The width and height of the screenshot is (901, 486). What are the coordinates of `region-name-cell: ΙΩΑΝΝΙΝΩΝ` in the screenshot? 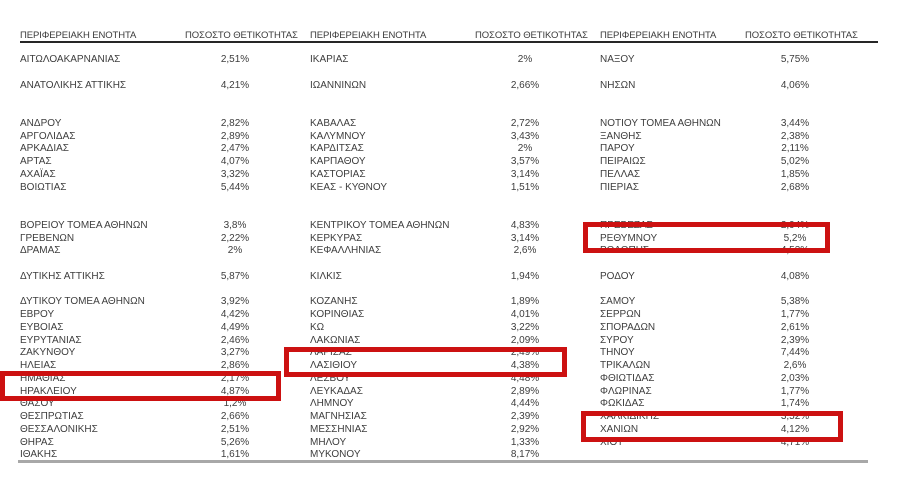 It's located at (338, 85).